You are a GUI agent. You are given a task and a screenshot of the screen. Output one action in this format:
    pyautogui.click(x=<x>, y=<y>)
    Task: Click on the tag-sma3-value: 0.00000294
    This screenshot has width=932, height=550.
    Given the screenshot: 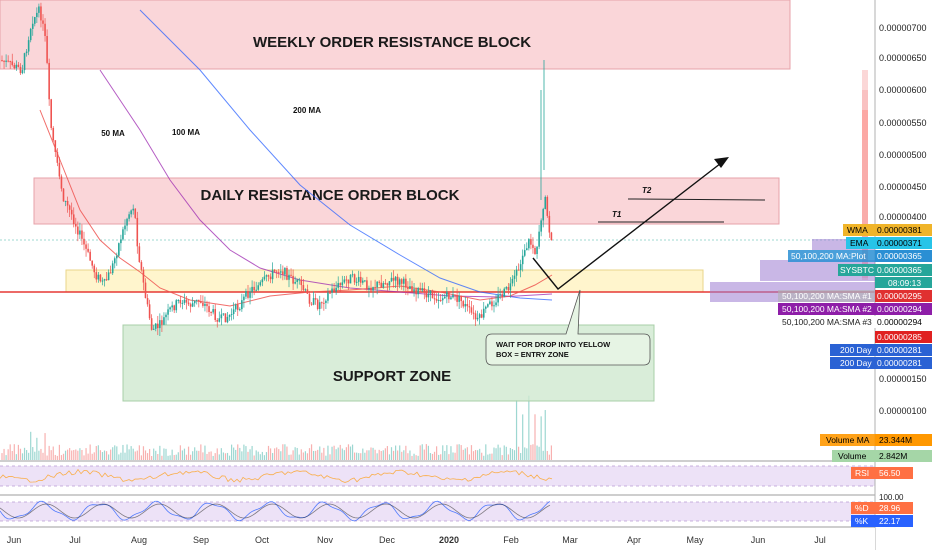 What is the action you would take?
    pyautogui.click(x=899, y=322)
    